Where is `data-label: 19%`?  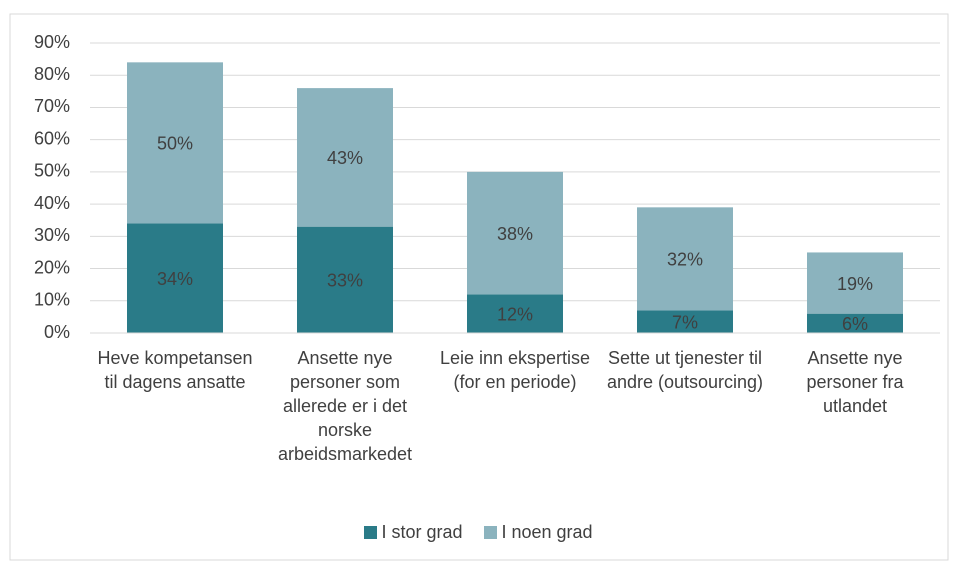
data-label: 19% is located at coordinates (855, 284).